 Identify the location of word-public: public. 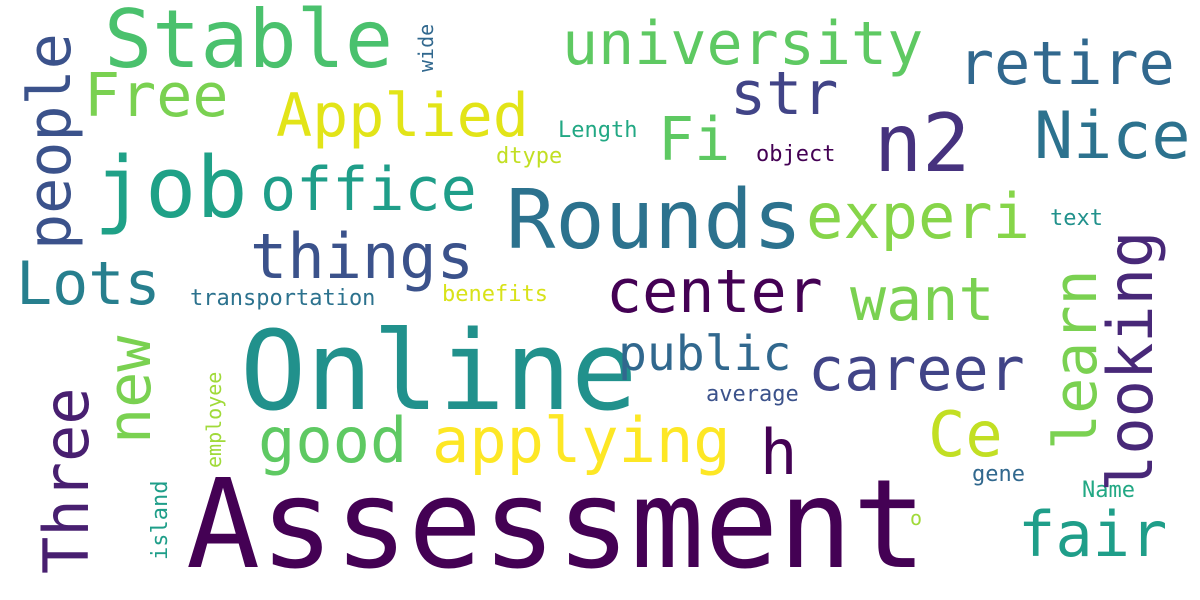
(705, 354).